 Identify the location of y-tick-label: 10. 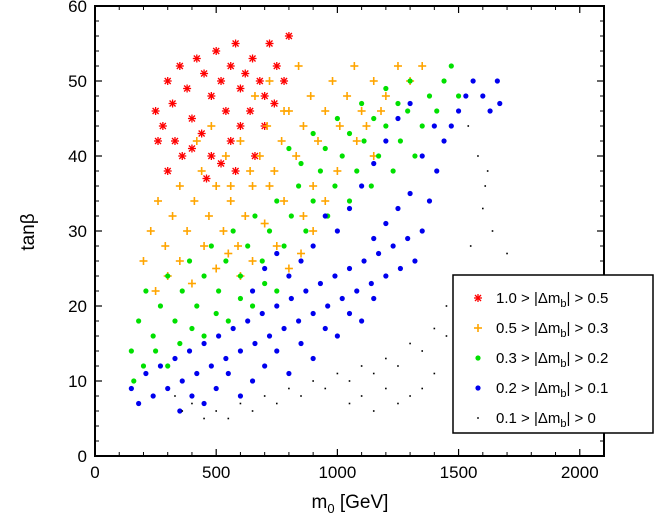
(77, 381).